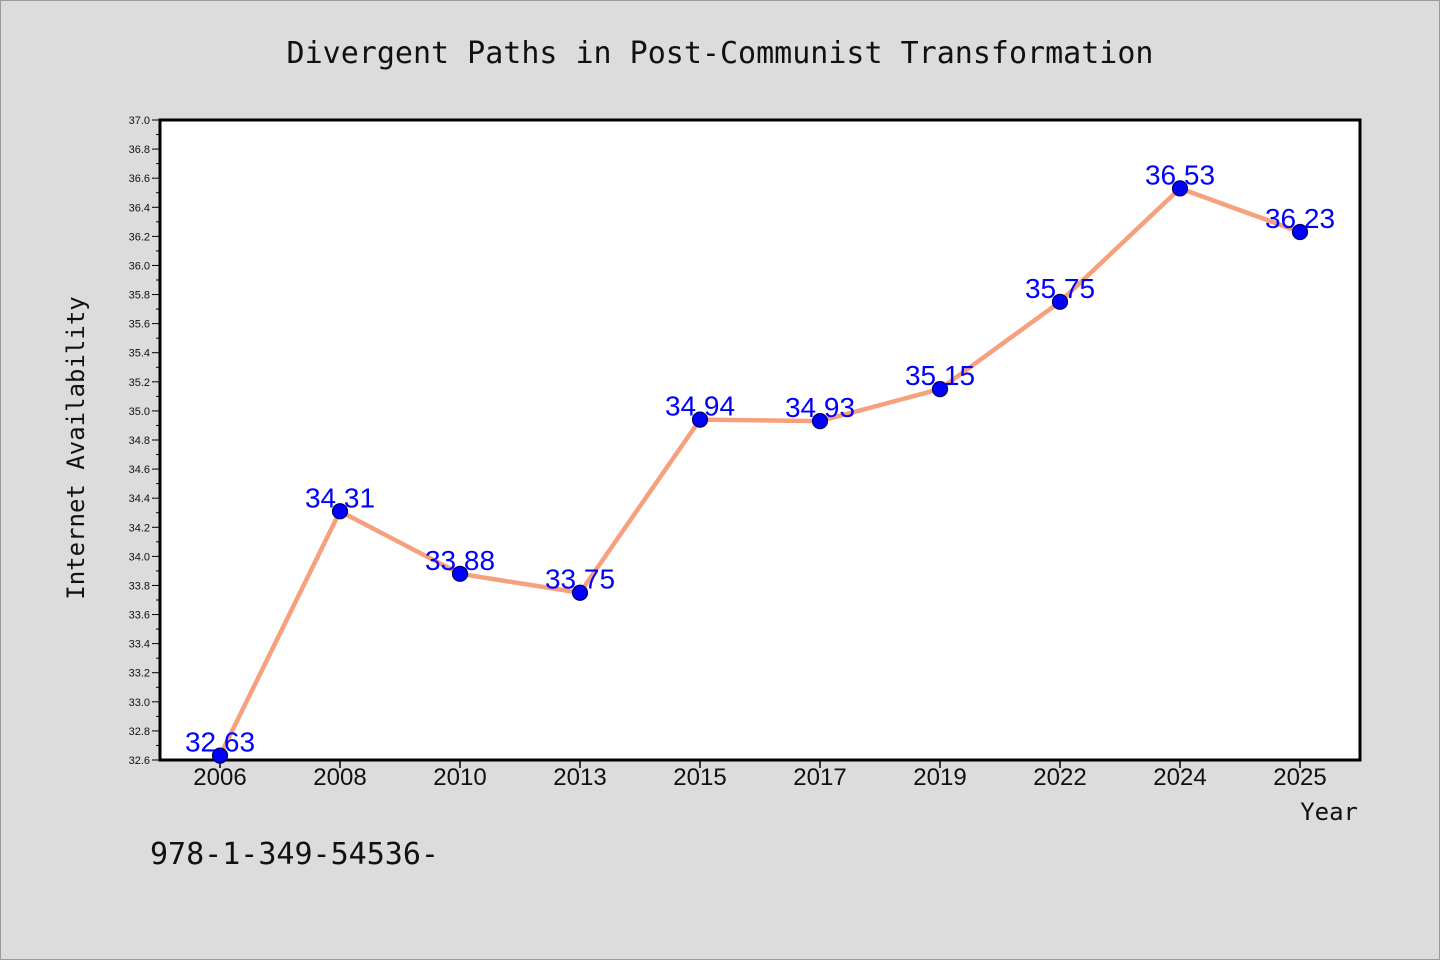  I want to click on data-label: 34.94, so click(700, 406).